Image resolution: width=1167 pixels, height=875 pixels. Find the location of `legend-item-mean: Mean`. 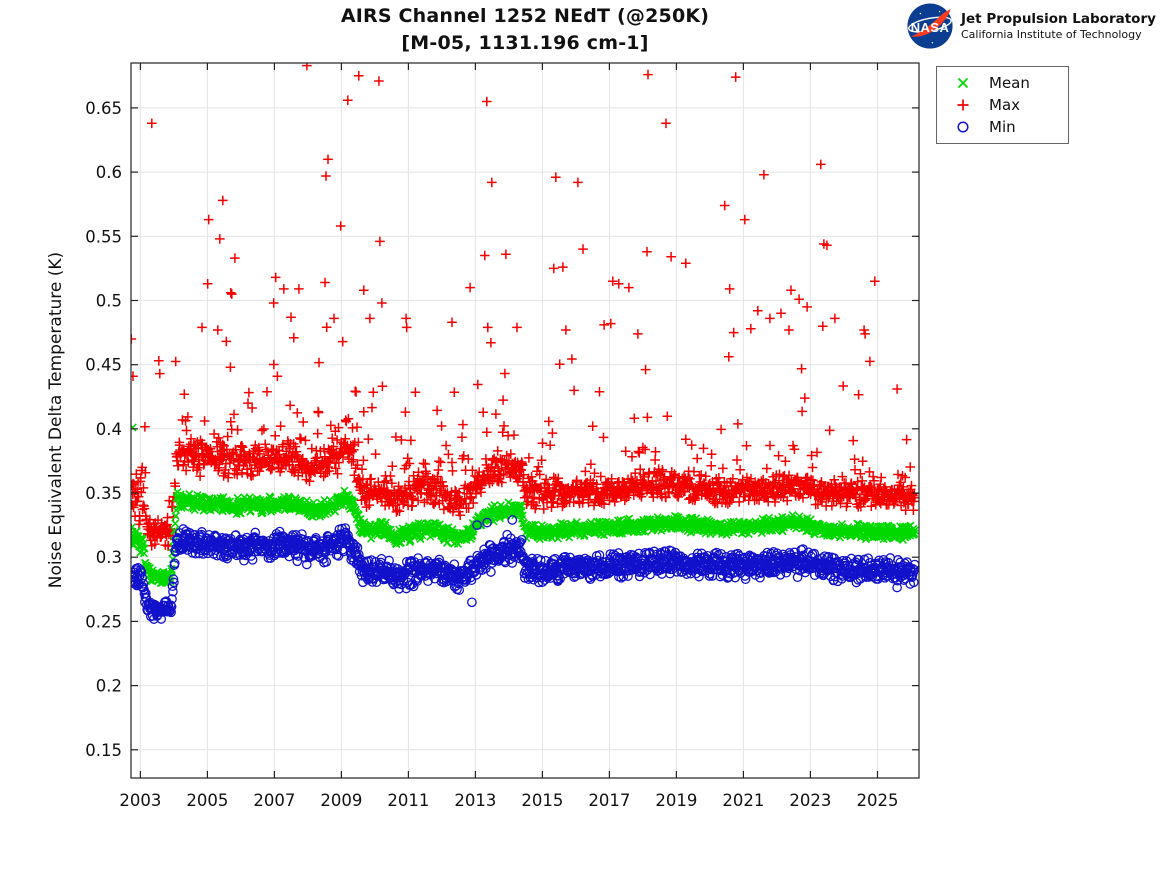

legend-item-mean: Mean is located at coordinates (1002, 83).